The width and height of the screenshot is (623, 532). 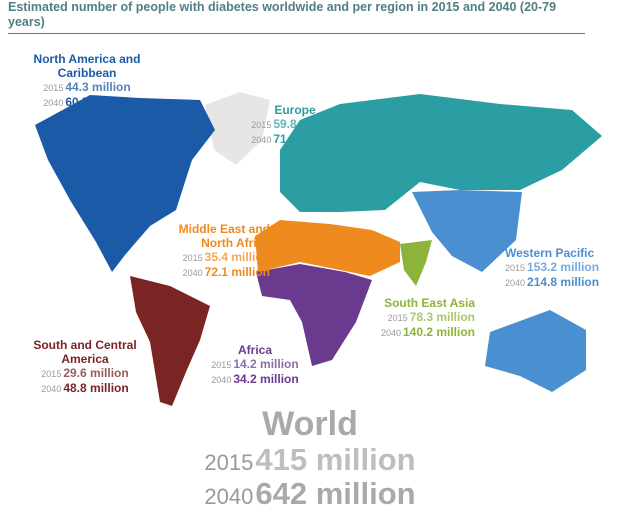 I want to click on middle-east, so click(x=327, y=248).